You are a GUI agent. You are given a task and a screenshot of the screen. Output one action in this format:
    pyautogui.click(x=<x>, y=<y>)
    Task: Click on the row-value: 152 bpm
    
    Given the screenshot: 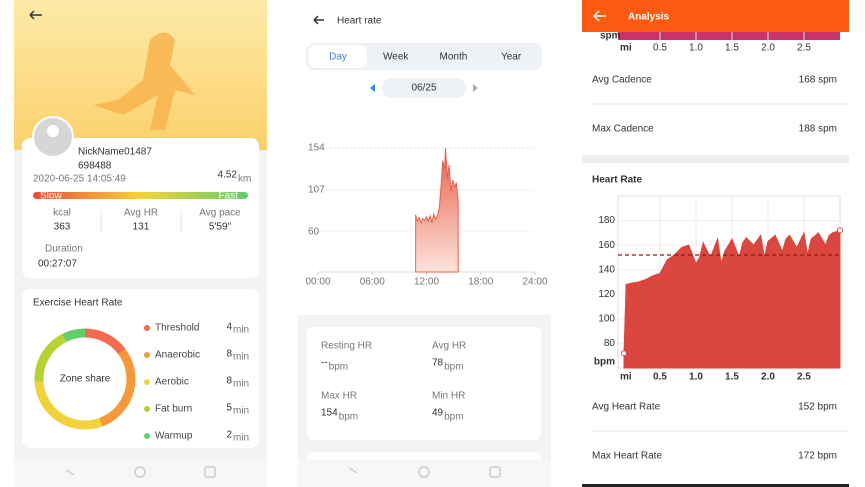 What is the action you would take?
    pyautogui.click(x=817, y=407)
    